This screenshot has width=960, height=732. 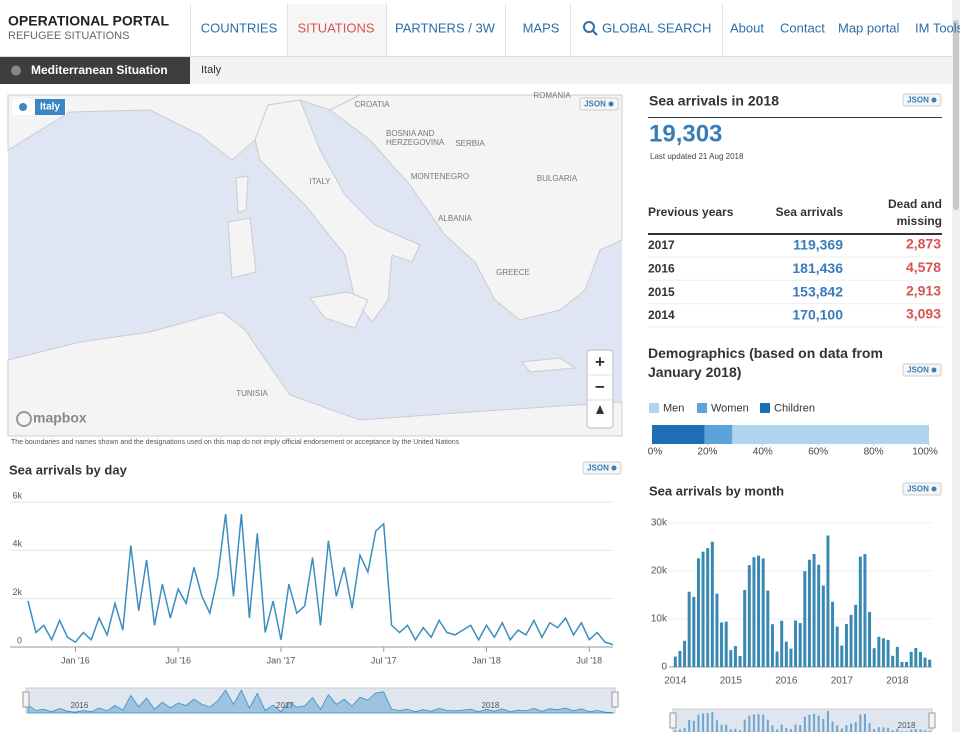 What do you see at coordinates (716, 490) in the screenshot?
I see `chart-title: Sea arrivals by month` at bounding box center [716, 490].